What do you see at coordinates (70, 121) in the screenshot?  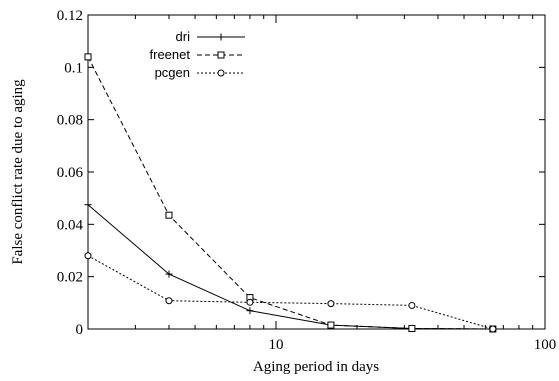 I see `y-tick-label: 0.08` at bounding box center [70, 121].